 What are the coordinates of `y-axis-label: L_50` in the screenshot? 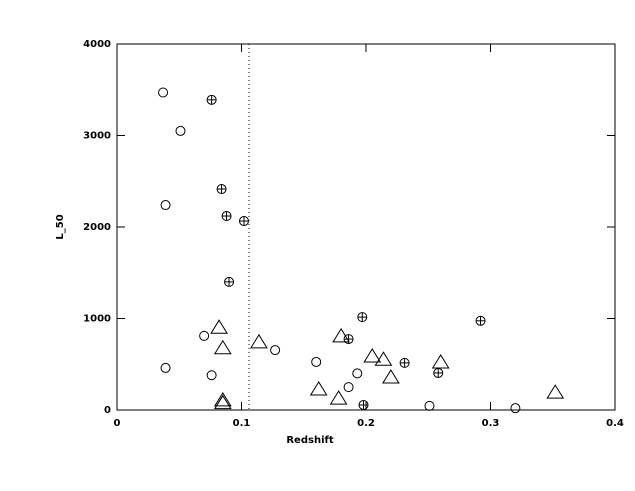 It's located at (60, 226).